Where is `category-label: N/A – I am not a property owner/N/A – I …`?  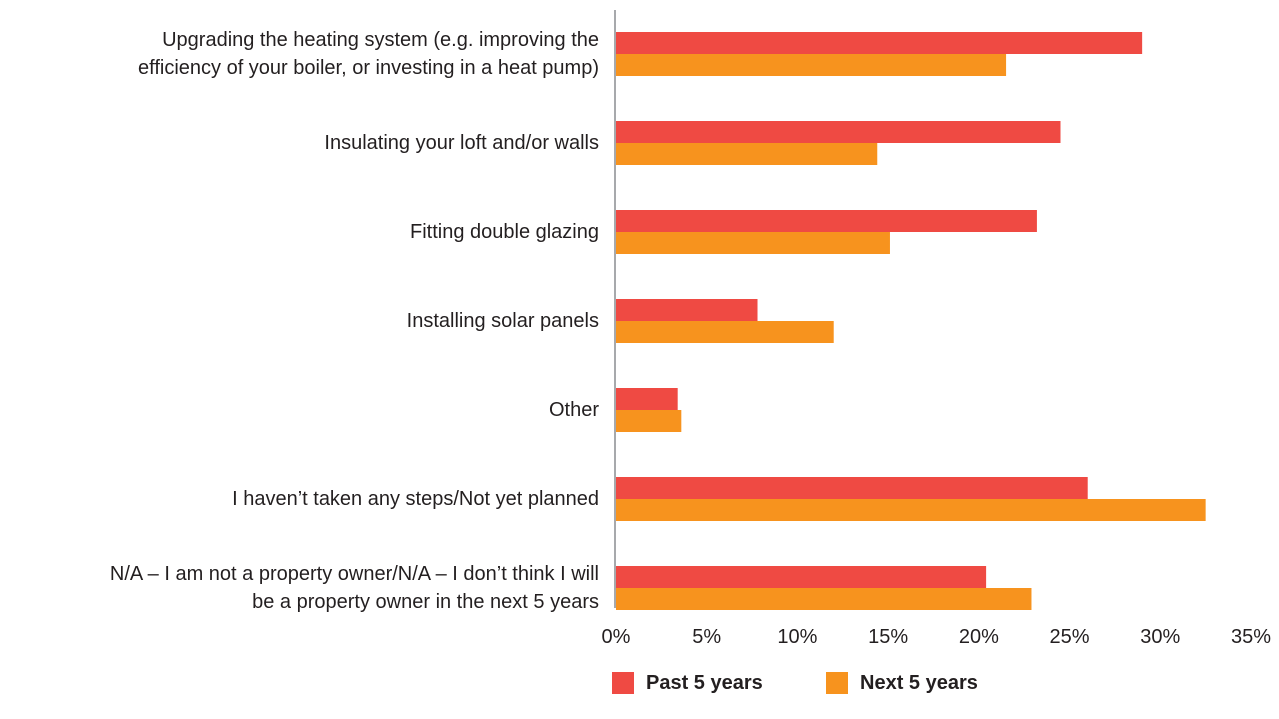
category-label: N/A – I am not a property owner/N/A – I … is located at coordinates (354, 588).